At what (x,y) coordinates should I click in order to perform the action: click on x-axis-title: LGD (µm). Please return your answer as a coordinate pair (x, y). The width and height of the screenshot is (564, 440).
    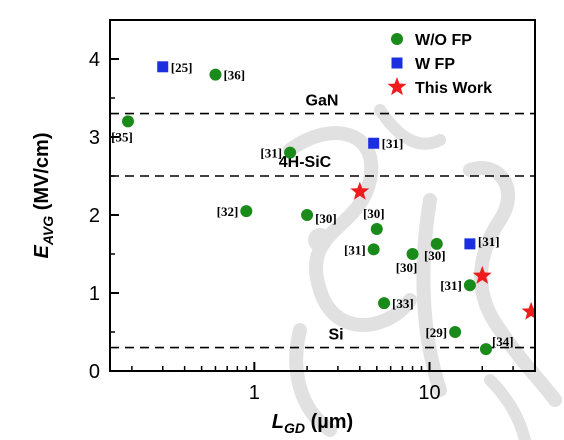
    Looking at the image, I should click on (312, 423).